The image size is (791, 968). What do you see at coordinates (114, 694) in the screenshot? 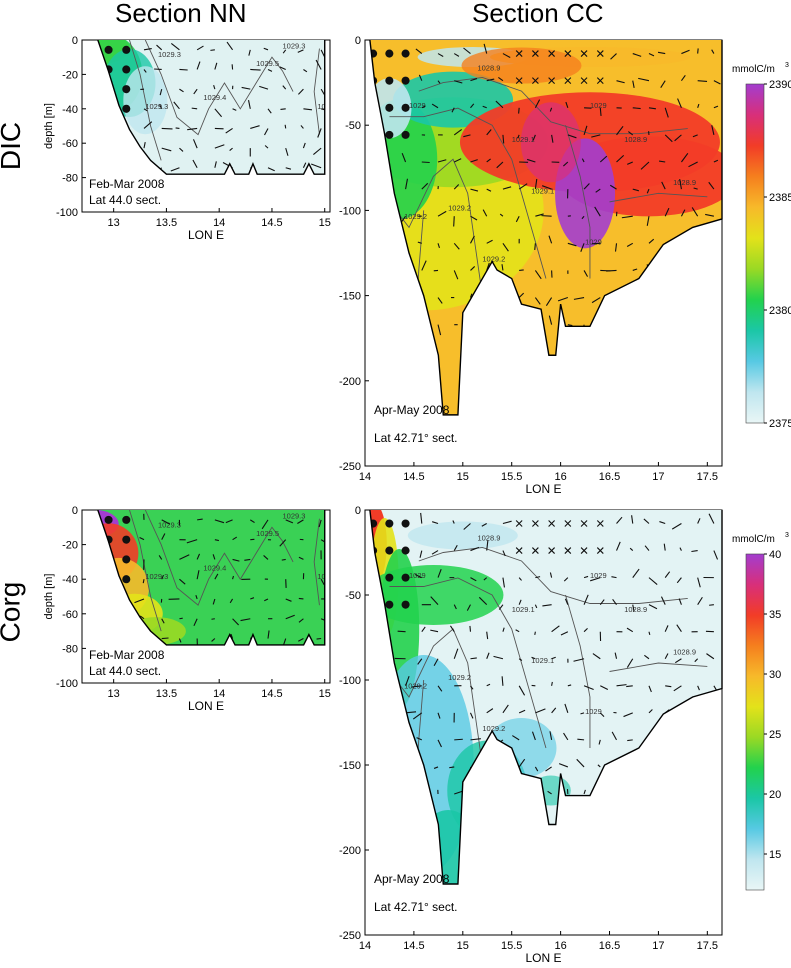
I see `corg-nn-xtick-label: 13` at bounding box center [114, 694].